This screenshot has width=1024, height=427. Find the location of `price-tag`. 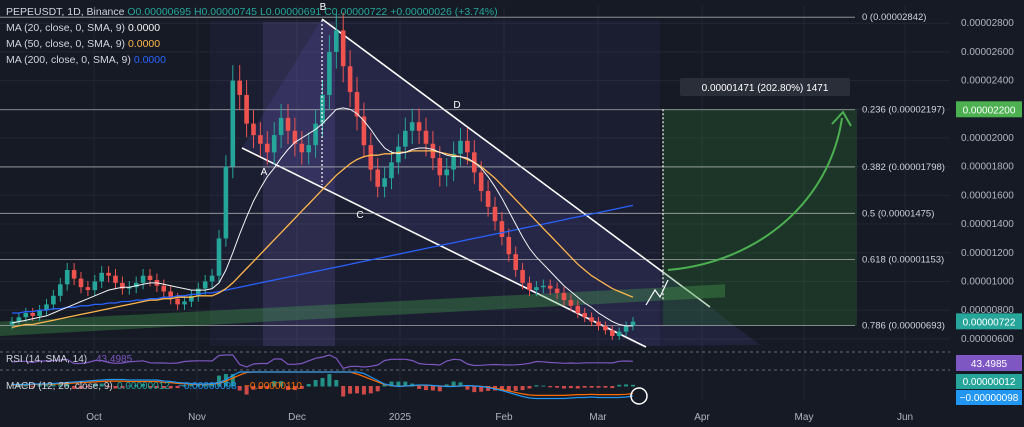

price-tag is located at coordinates (989, 109).